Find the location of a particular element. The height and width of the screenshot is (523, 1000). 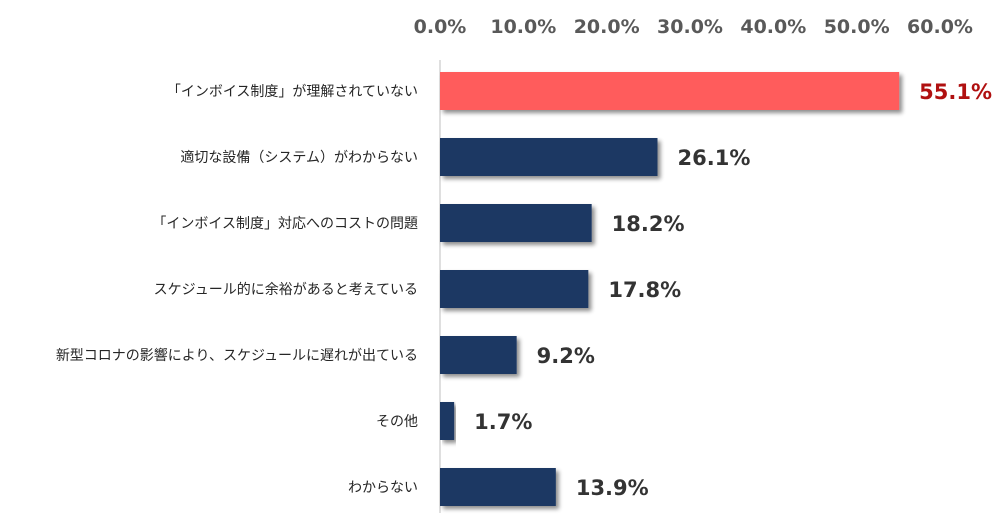

x-tick-label: 60.0% is located at coordinates (940, 27).